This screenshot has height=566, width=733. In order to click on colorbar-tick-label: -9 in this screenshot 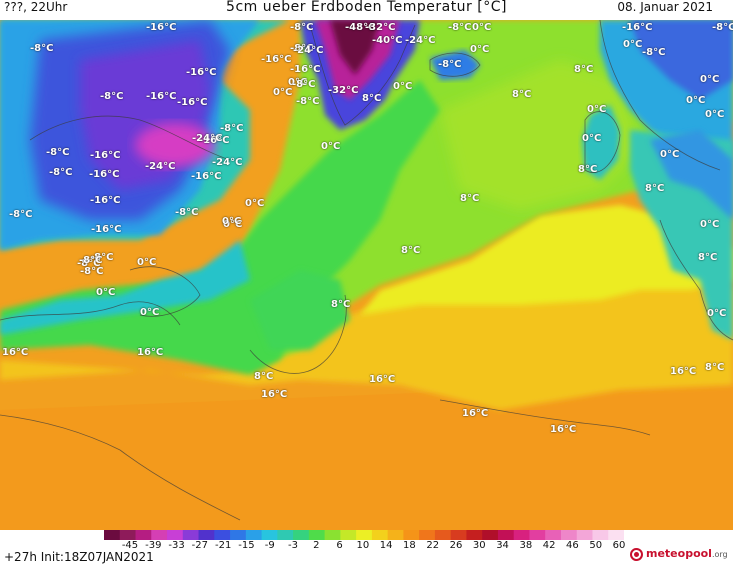, I will do `click(269, 545)`.